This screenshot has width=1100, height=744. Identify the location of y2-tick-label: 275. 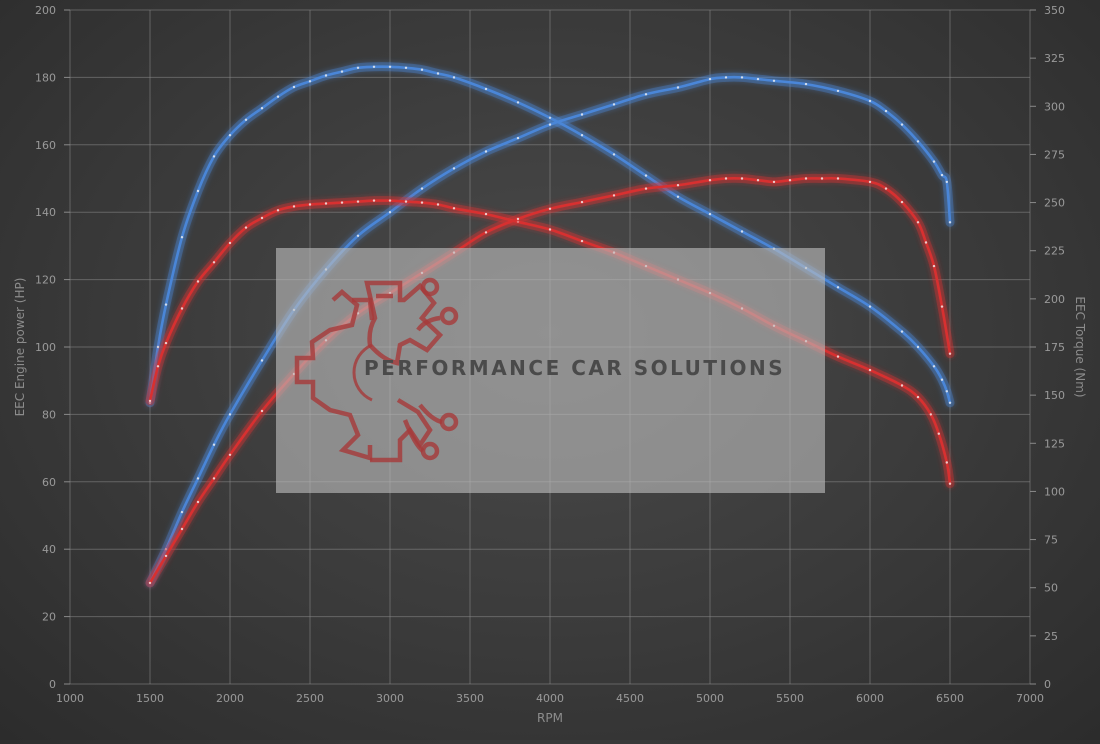
(1054, 154).